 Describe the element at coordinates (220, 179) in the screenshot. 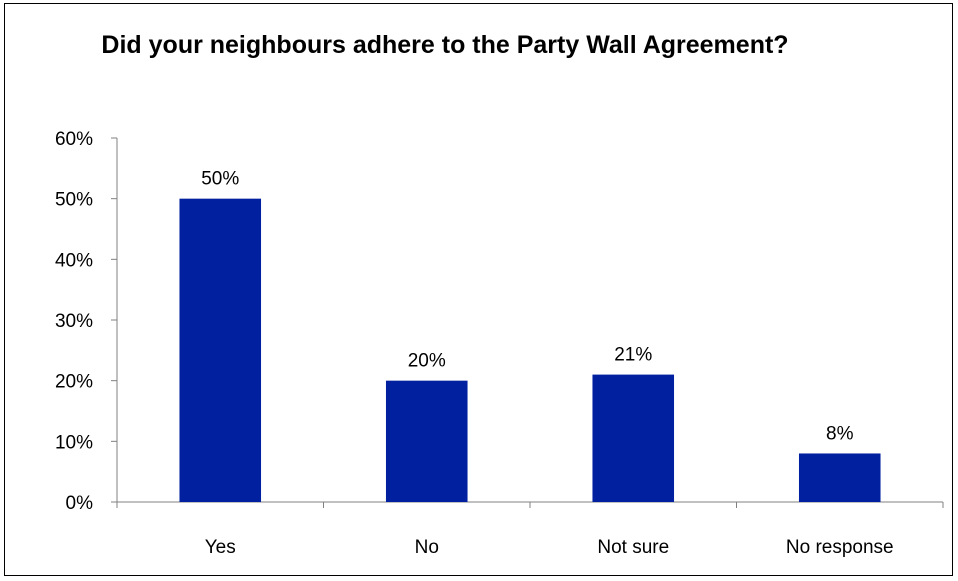

I see `data-label: 50%` at that location.